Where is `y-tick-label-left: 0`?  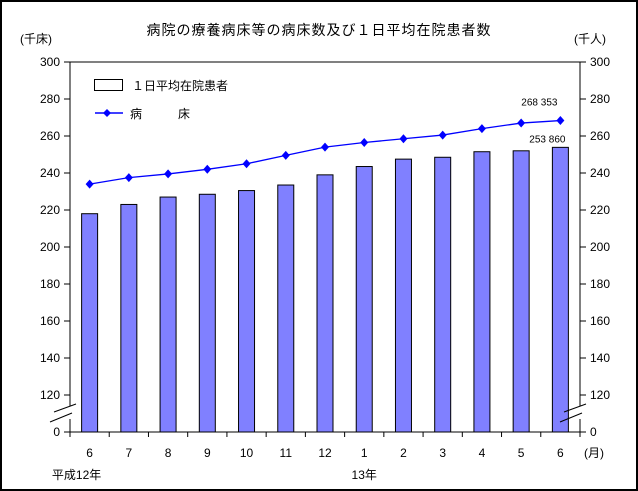
y-tick-label-left: 0 is located at coordinates (56, 432).